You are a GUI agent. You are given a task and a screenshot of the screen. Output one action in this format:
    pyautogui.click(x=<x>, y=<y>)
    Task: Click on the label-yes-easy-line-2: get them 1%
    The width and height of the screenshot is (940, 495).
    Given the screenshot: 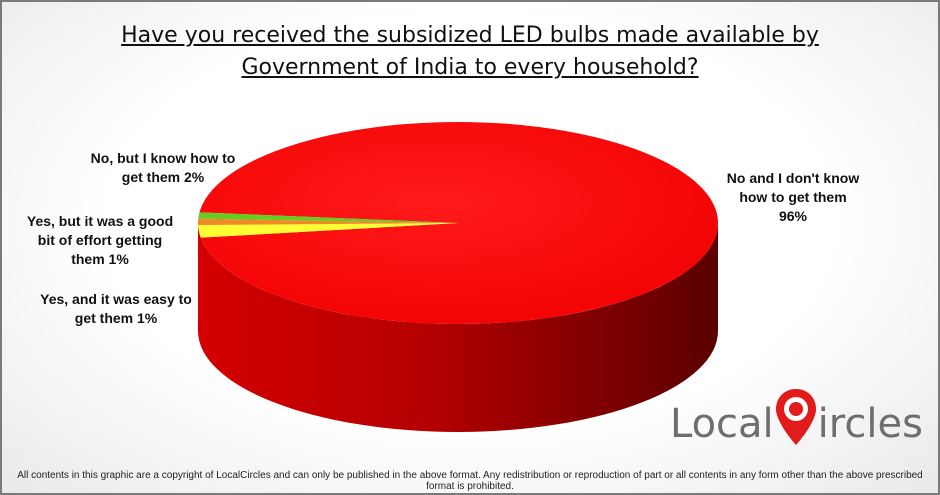 What is the action you would take?
    pyautogui.click(x=116, y=318)
    